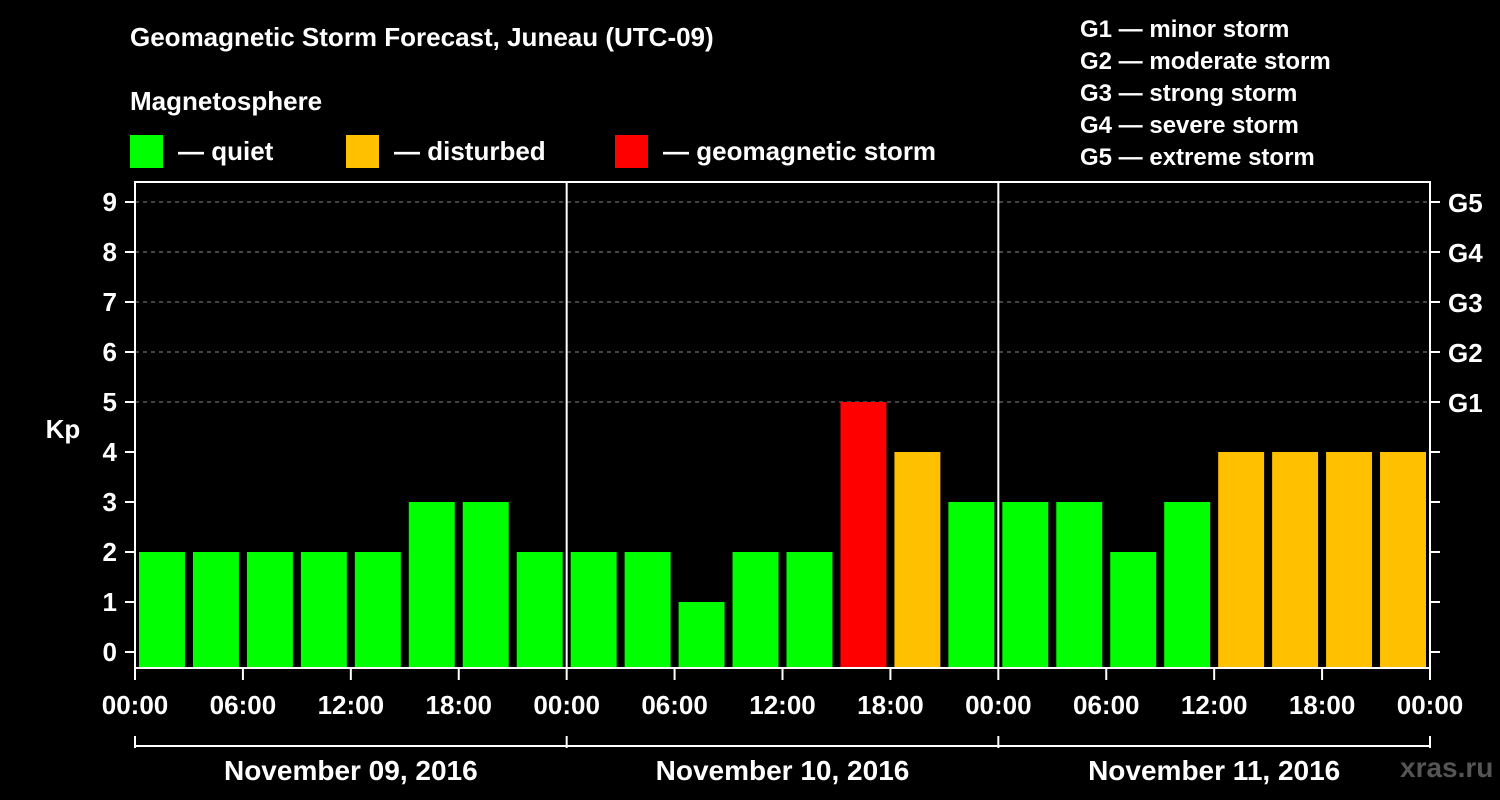  What do you see at coordinates (110, 452) in the screenshot?
I see `y-tick-label-4: 4` at bounding box center [110, 452].